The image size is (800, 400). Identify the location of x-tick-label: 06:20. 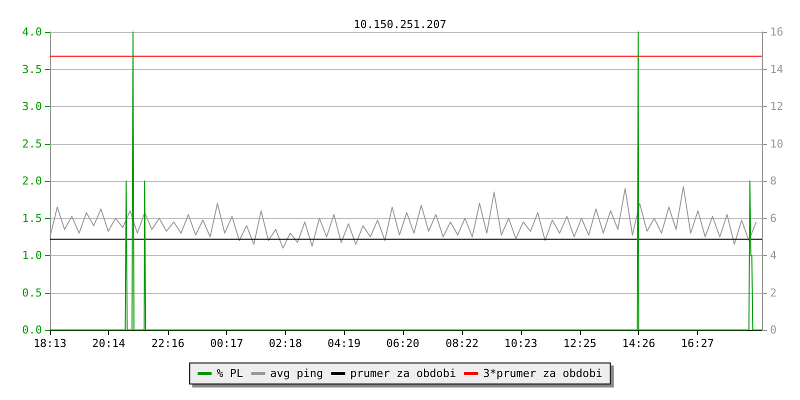
(403, 343).